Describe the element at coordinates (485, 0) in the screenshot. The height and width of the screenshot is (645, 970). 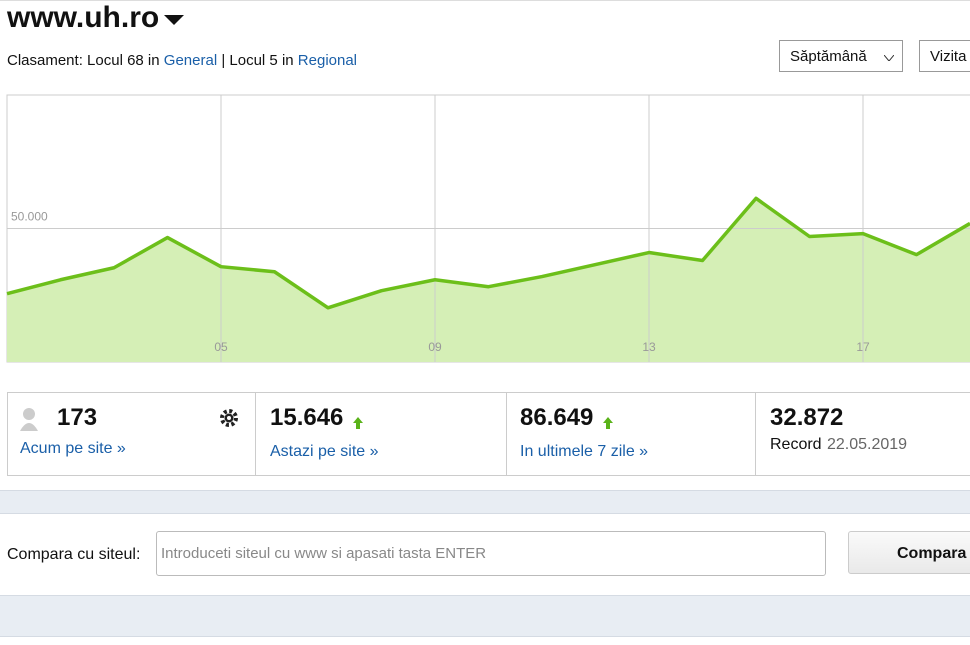
I see `top-border` at that location.